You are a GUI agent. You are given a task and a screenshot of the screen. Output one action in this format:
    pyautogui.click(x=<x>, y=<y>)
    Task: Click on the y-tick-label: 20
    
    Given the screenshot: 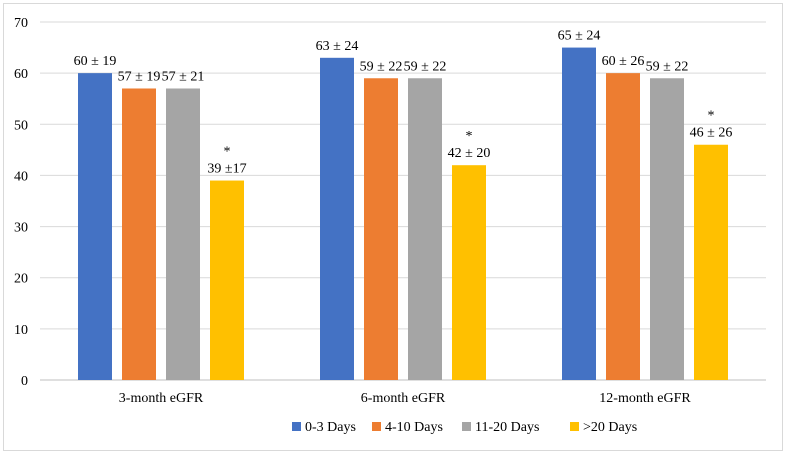 What is the action you would take?
    pyautogui.click(x=21, y=279)
    